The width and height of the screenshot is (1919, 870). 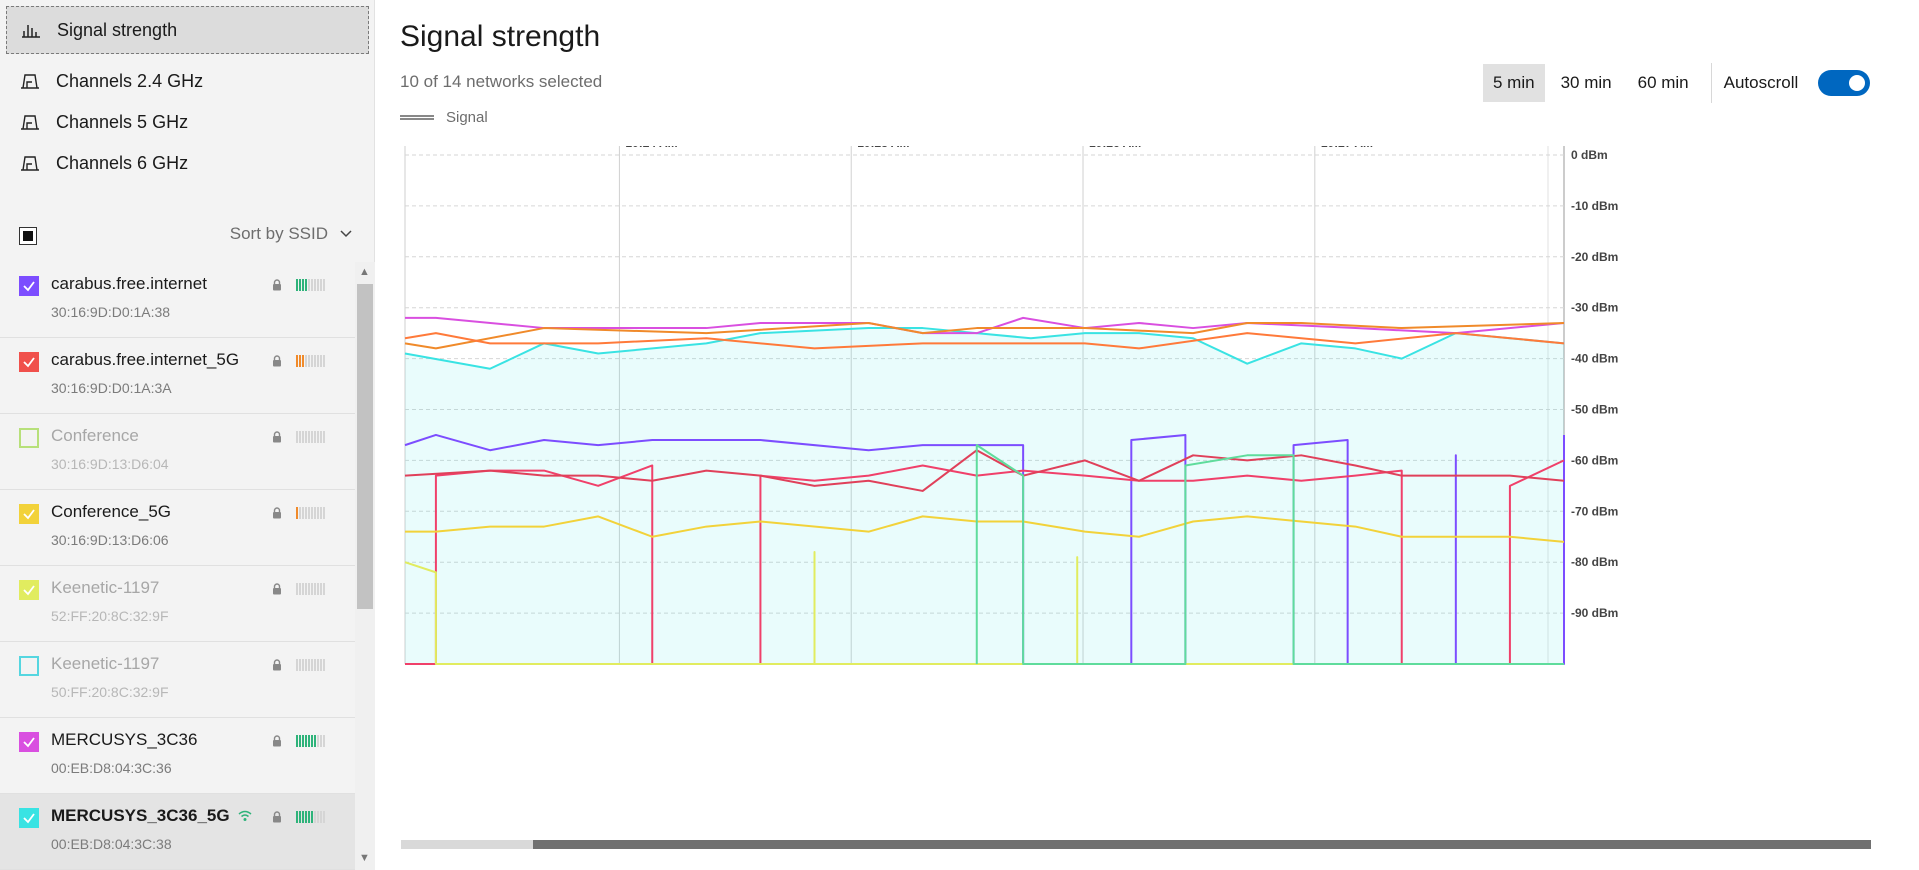 What do you see at coordinates (651, 148) in the screenshot?
I see `x-tick-label: 10:24 AM` at bounding box center [651, 148].